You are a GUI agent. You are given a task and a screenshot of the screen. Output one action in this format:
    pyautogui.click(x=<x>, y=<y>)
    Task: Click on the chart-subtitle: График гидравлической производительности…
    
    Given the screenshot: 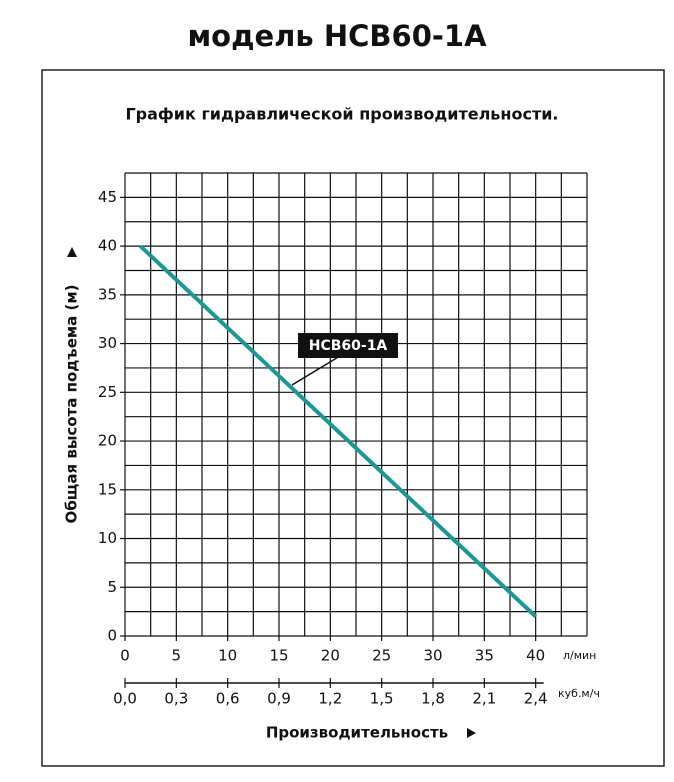 What is the action you would take?
    pyautogui.click(x=341, y=114)
    